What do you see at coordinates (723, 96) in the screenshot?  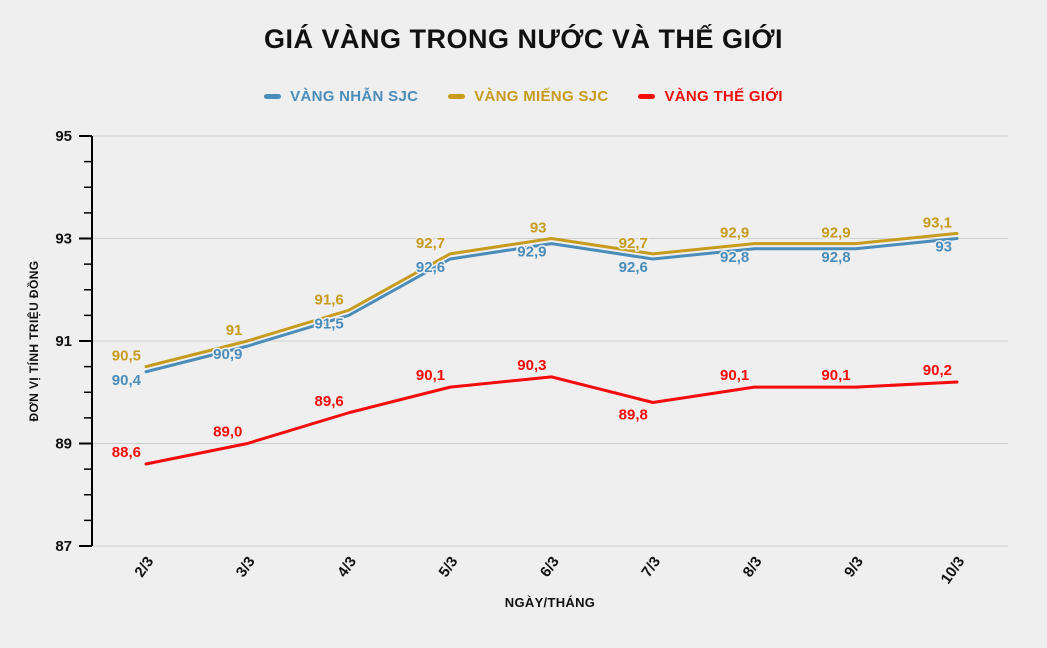 I see `legend-label: VÀNG THẾ GIỚI` at bounding box center [723, 96].